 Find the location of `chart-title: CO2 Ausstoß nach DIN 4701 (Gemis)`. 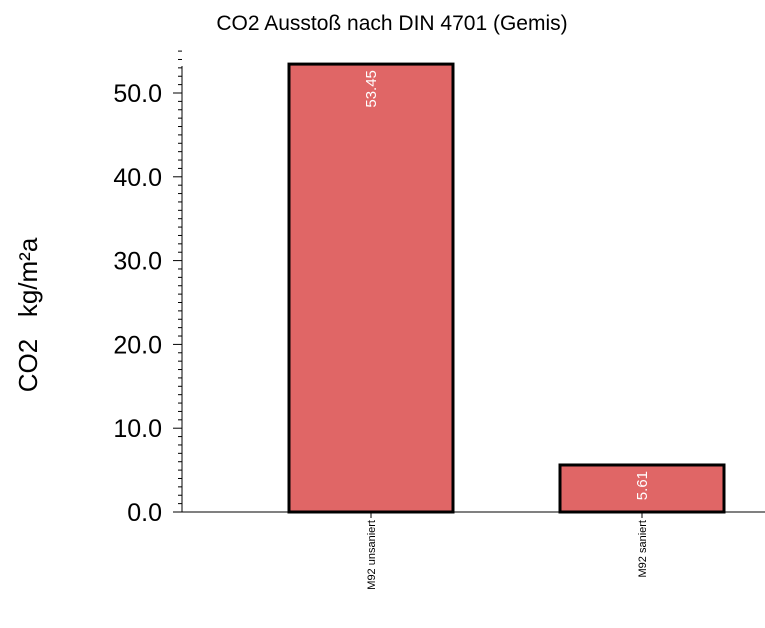

chart-title: CO2 Ausstoß nach DIN 4701 (Gemis) is located at coordinates (391, 23).